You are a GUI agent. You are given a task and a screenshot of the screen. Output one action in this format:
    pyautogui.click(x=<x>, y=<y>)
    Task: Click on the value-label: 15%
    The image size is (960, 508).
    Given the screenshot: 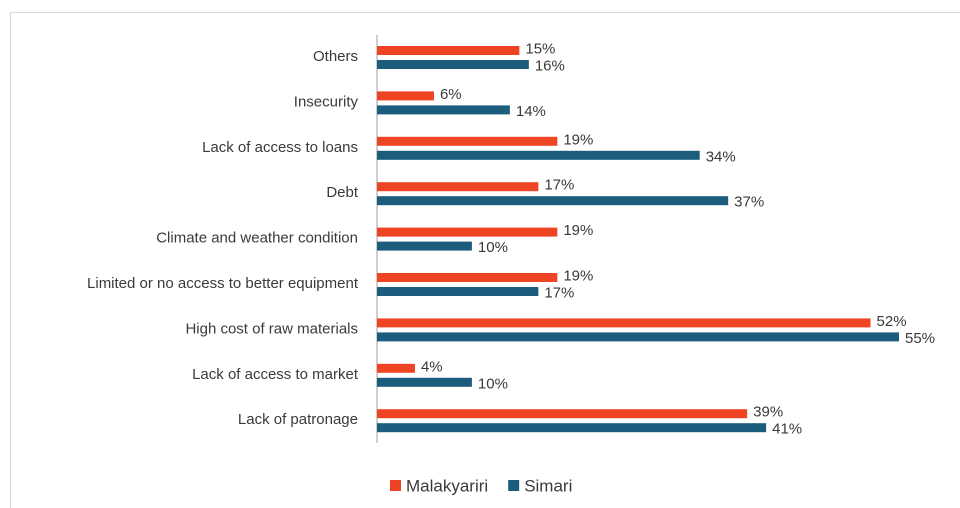 What is the action you would take?
    pyautogui.click(x=540, y=48)
    